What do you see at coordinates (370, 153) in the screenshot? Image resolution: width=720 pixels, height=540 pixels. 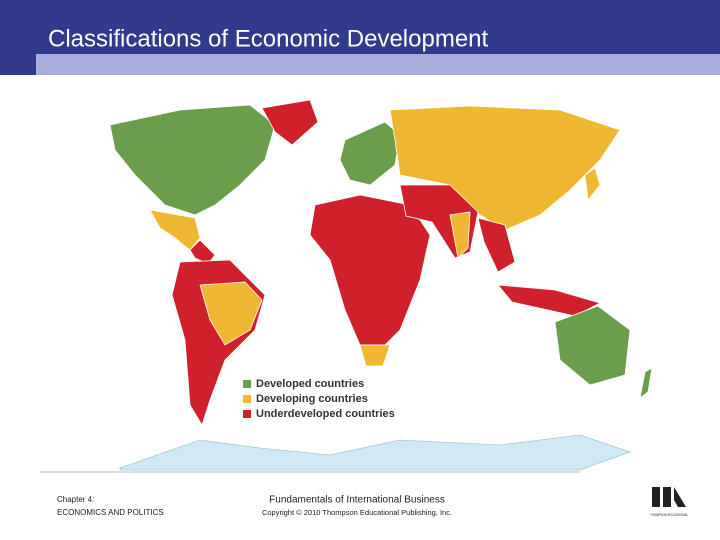 I see `europe` at bounding box center [370, 153].